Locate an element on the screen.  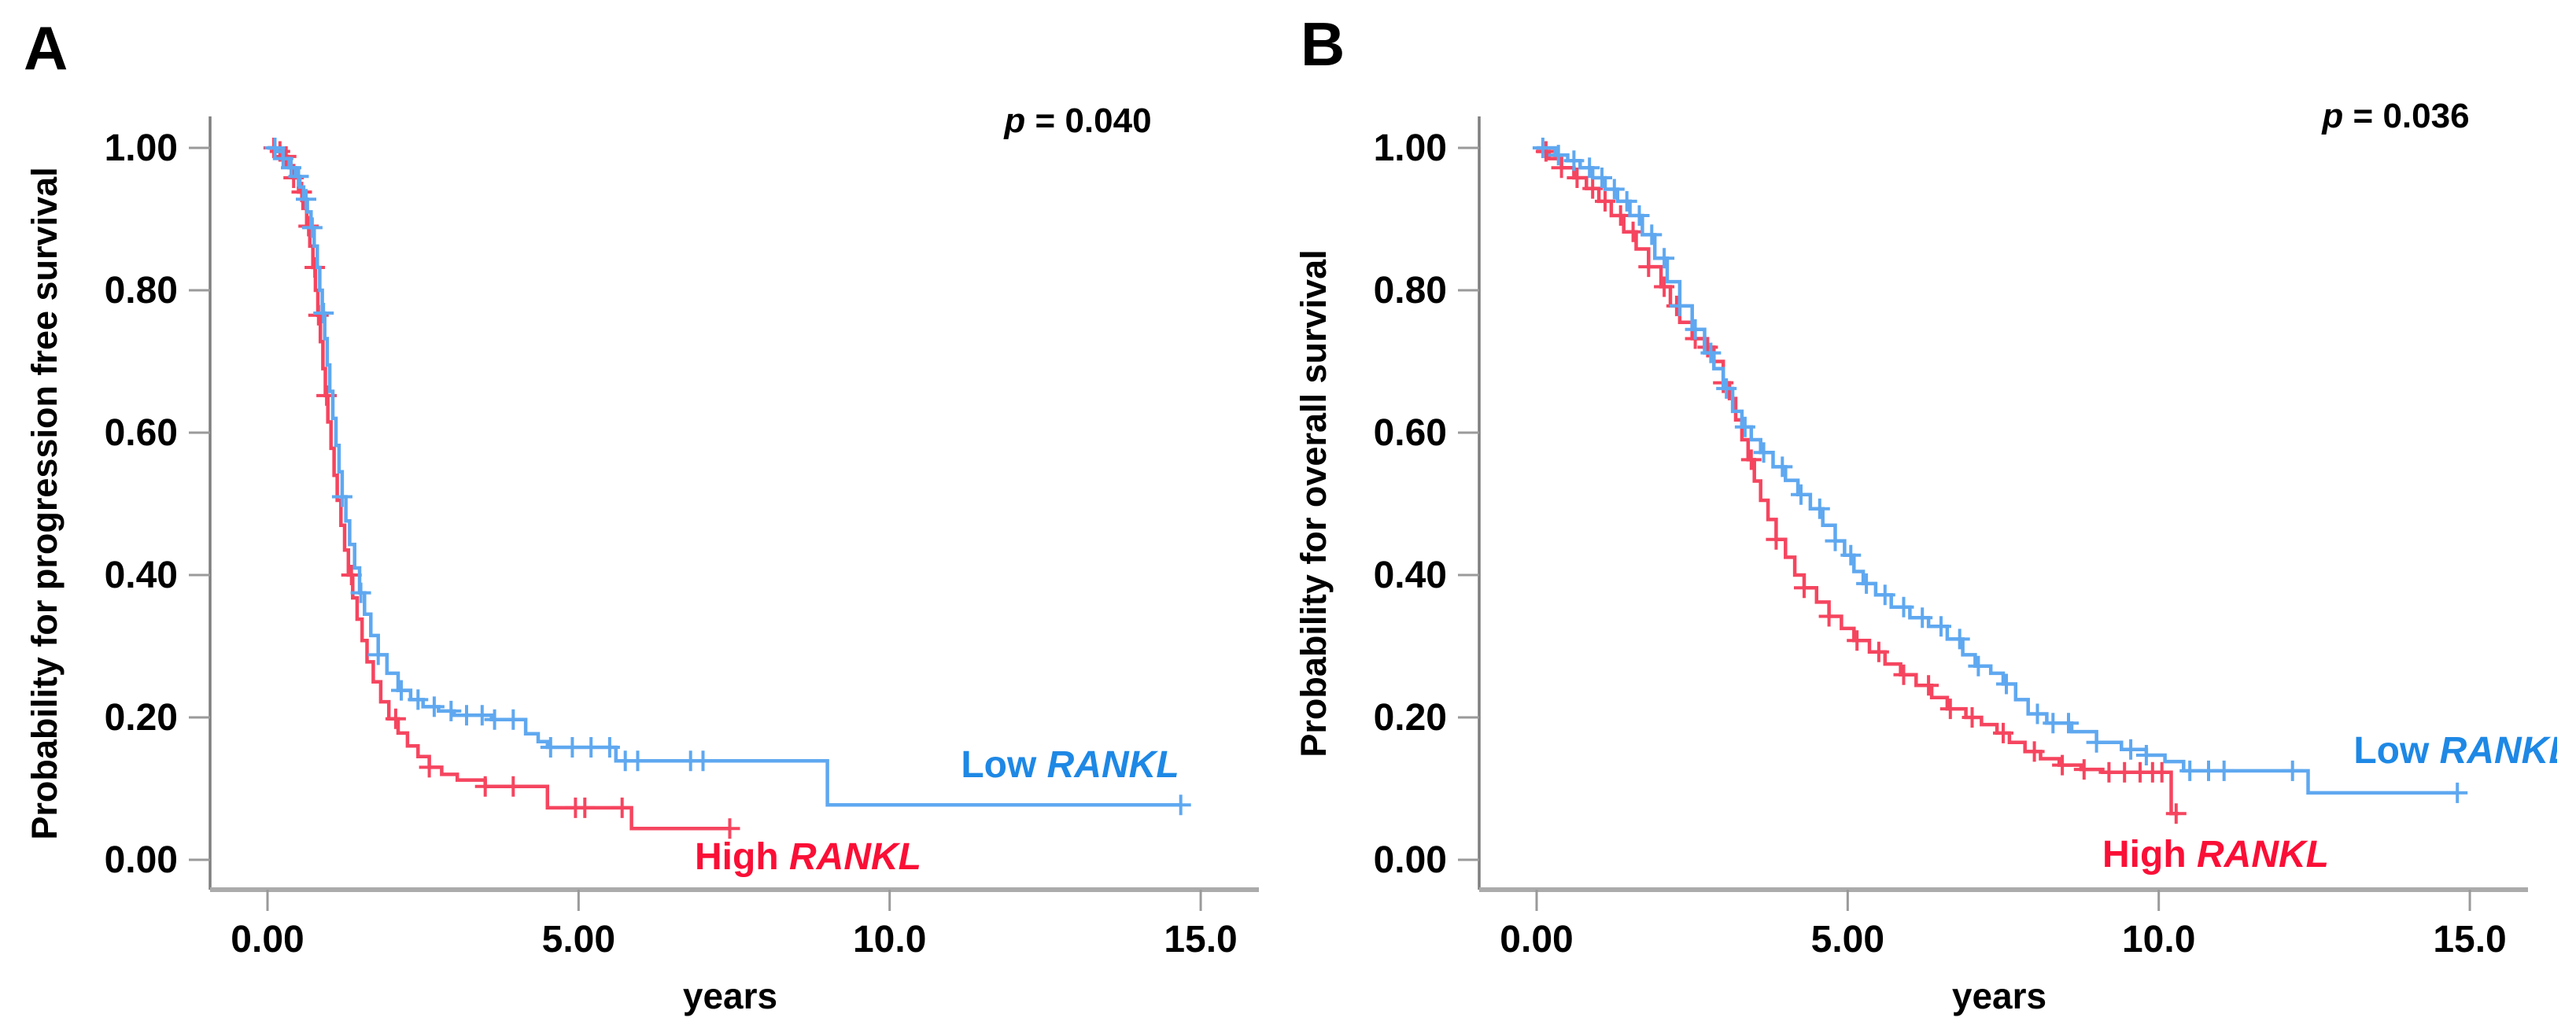
curve-label-high-rankl-b: High RANKL is located at coordinates (2215, 855).